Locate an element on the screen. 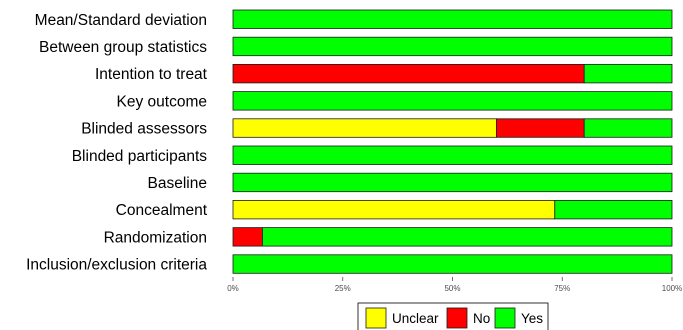  category-label: Blinded assessors is located at coordinates (144, 129).